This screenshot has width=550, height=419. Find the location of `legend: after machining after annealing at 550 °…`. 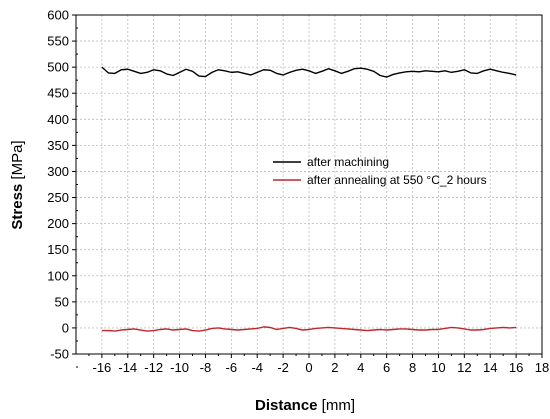

legend: after machining after annealing at 550 °… is located at coordinates (380, 171).